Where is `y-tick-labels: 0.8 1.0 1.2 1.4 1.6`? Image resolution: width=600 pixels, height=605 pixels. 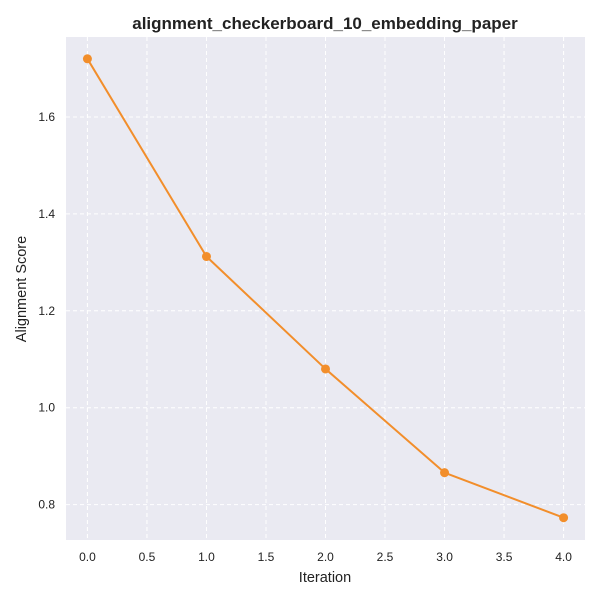 y-tick-labels: 0.8 1.0 1.2 1.4 1.6 is located at coordinates (46, 311).